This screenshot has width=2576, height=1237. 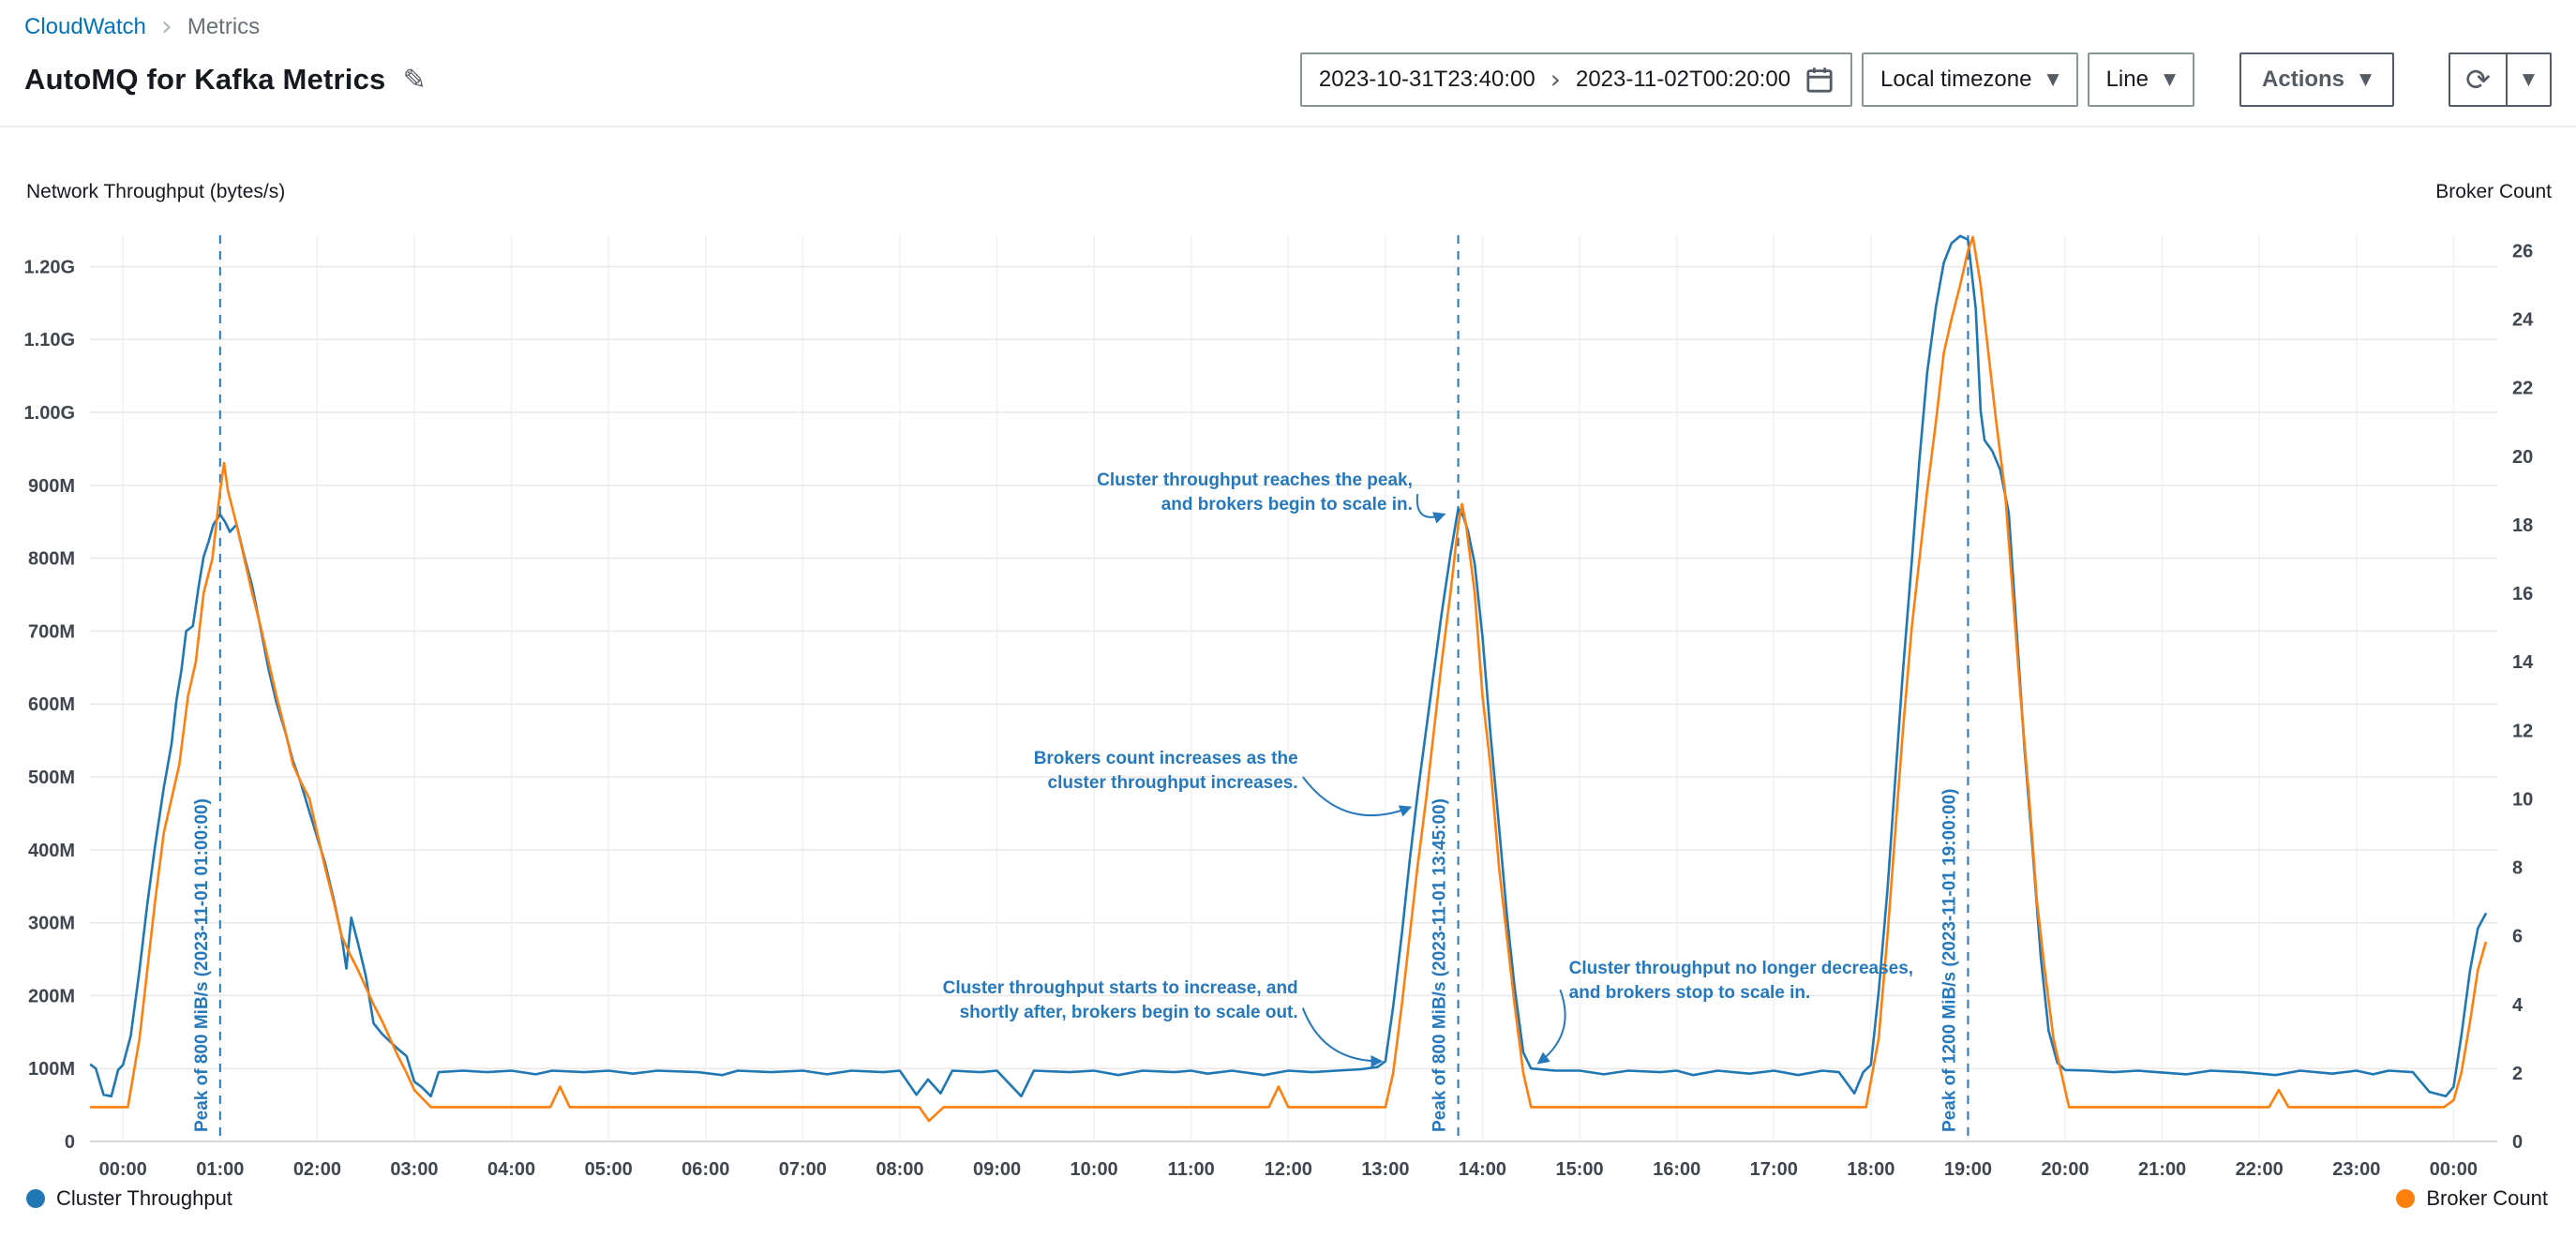 What do you see at coordinates (51, 996) in the screenshot?
I see `svg-text: 200M` at bounding box center [51, 996].